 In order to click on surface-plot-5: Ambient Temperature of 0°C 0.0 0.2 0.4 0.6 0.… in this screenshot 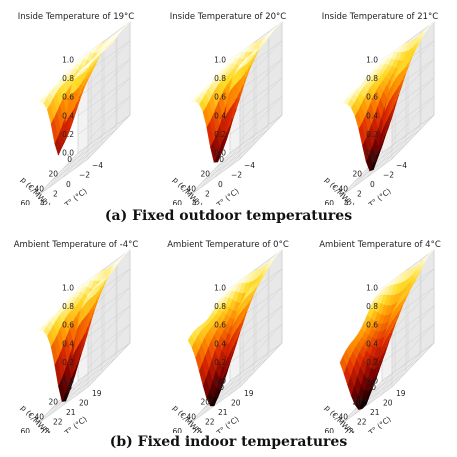, I will do `click(228, 336)`.